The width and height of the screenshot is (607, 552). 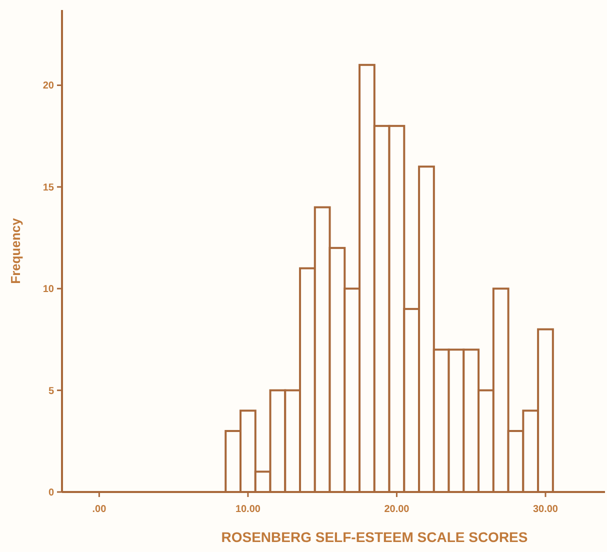 I want to click on x-tick-label: 10.00, so click(x=248, y=509).